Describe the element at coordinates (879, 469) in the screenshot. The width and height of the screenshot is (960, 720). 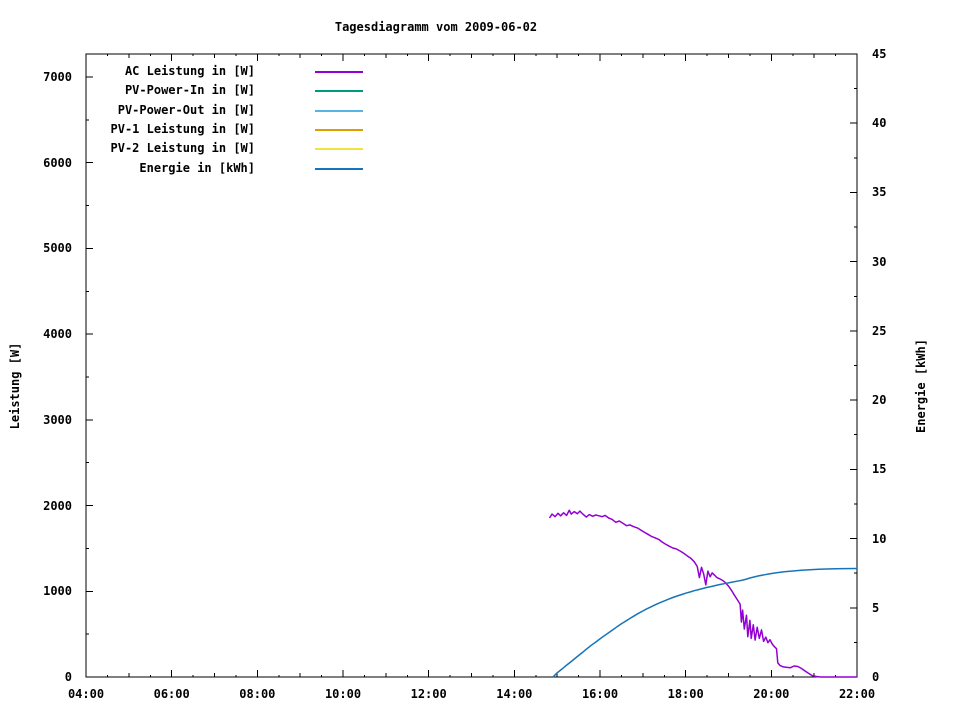
I see `y-right-tick-label: 15` at that location.